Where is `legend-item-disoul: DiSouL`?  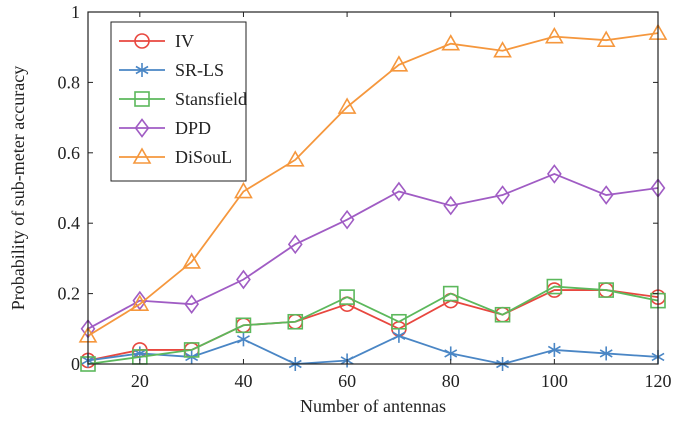
legend-item-disoul: DiSouL is located at coordinates (175, 157).